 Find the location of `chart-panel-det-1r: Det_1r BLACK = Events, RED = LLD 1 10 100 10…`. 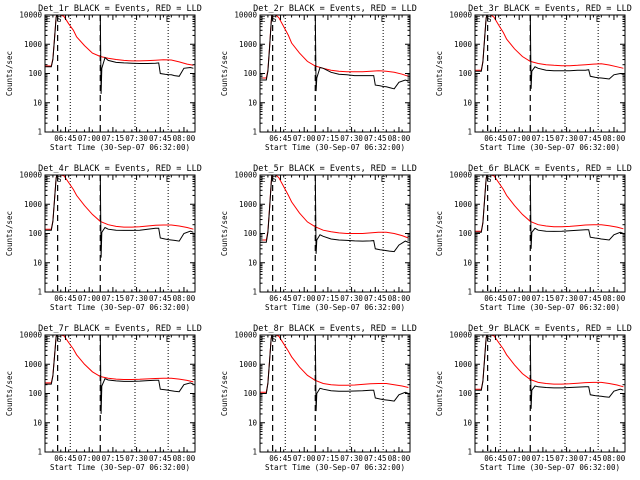

chart-panel-det-1r: Det_1r BLACK = Events, RED = LLD 1 10 100 10… is located at coordinates (103, 78).